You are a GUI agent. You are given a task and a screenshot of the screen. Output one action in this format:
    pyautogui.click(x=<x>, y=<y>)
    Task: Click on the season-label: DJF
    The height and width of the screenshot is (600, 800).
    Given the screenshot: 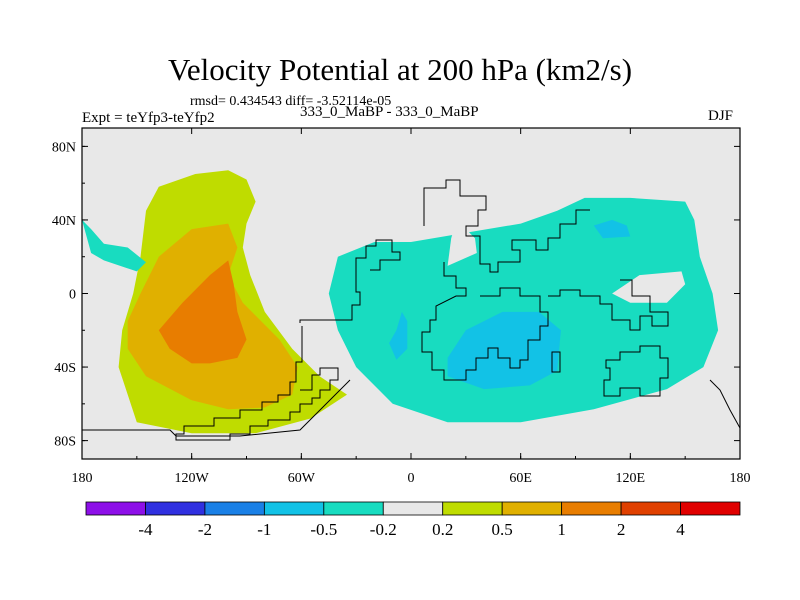 What is the action you would take?
    pyautogui.click(x=721, y=116)
    